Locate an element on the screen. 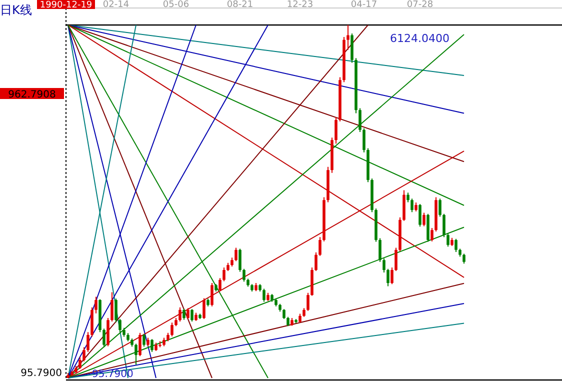 The image size is (562, 382). text: 962.7908 is located at coordinates (32, 95).